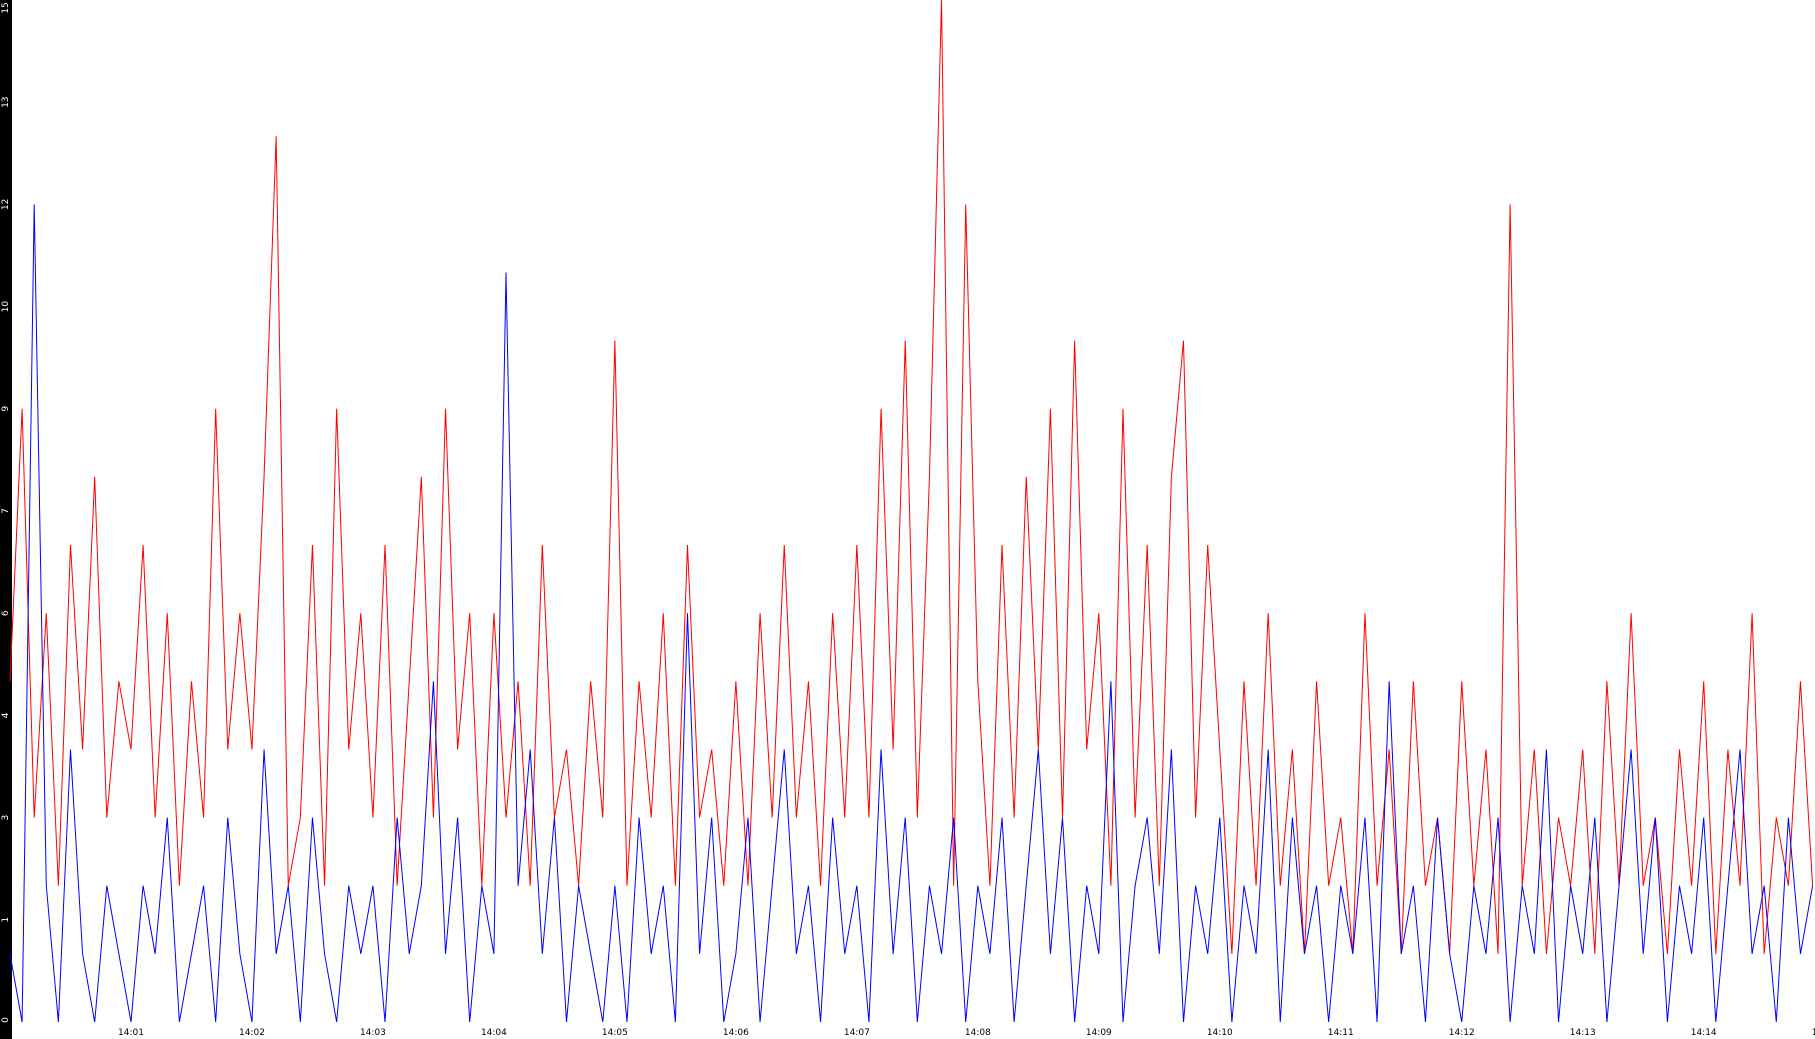 The height and width of the screenshot is (1039, 1815). What do you see at coordinates (978, 1033) in the screenshot?
I see `x-tick-label: 14:08` at bounding box center [978, 1033].